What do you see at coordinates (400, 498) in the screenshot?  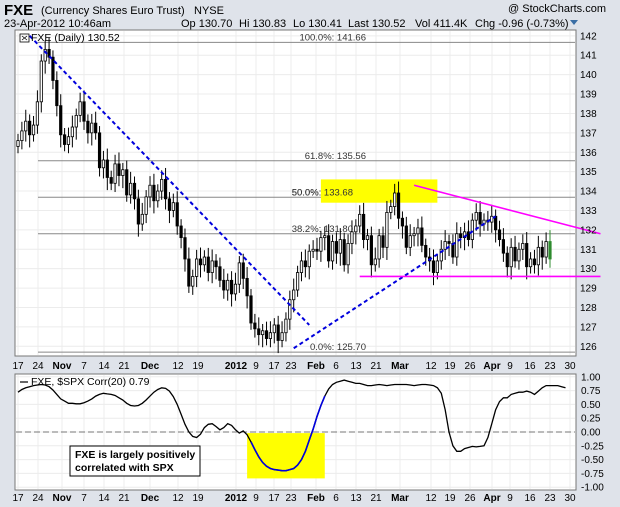 I see `corr-x-tick-label: Mar` at bounding box center [400, 498].